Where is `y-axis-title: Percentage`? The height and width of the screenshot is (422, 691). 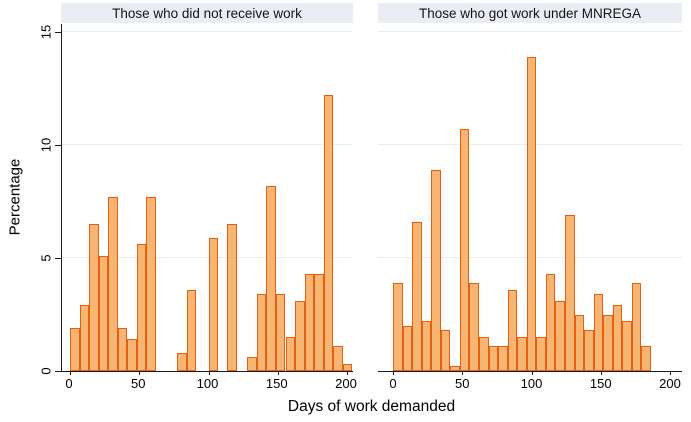 y-axis-title: Percentage is located at coordinates (15, 197).